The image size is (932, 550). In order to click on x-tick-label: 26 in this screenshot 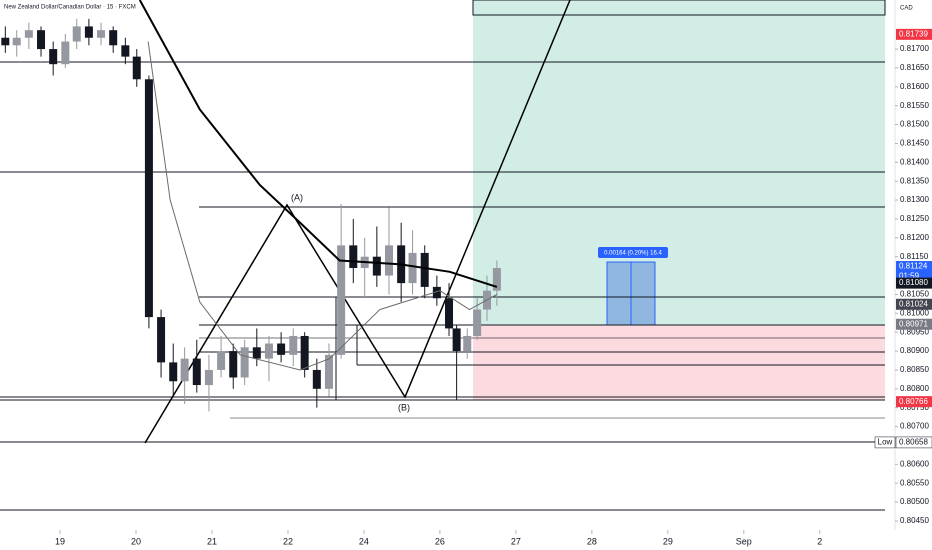, I will do `click(440, 541)`.